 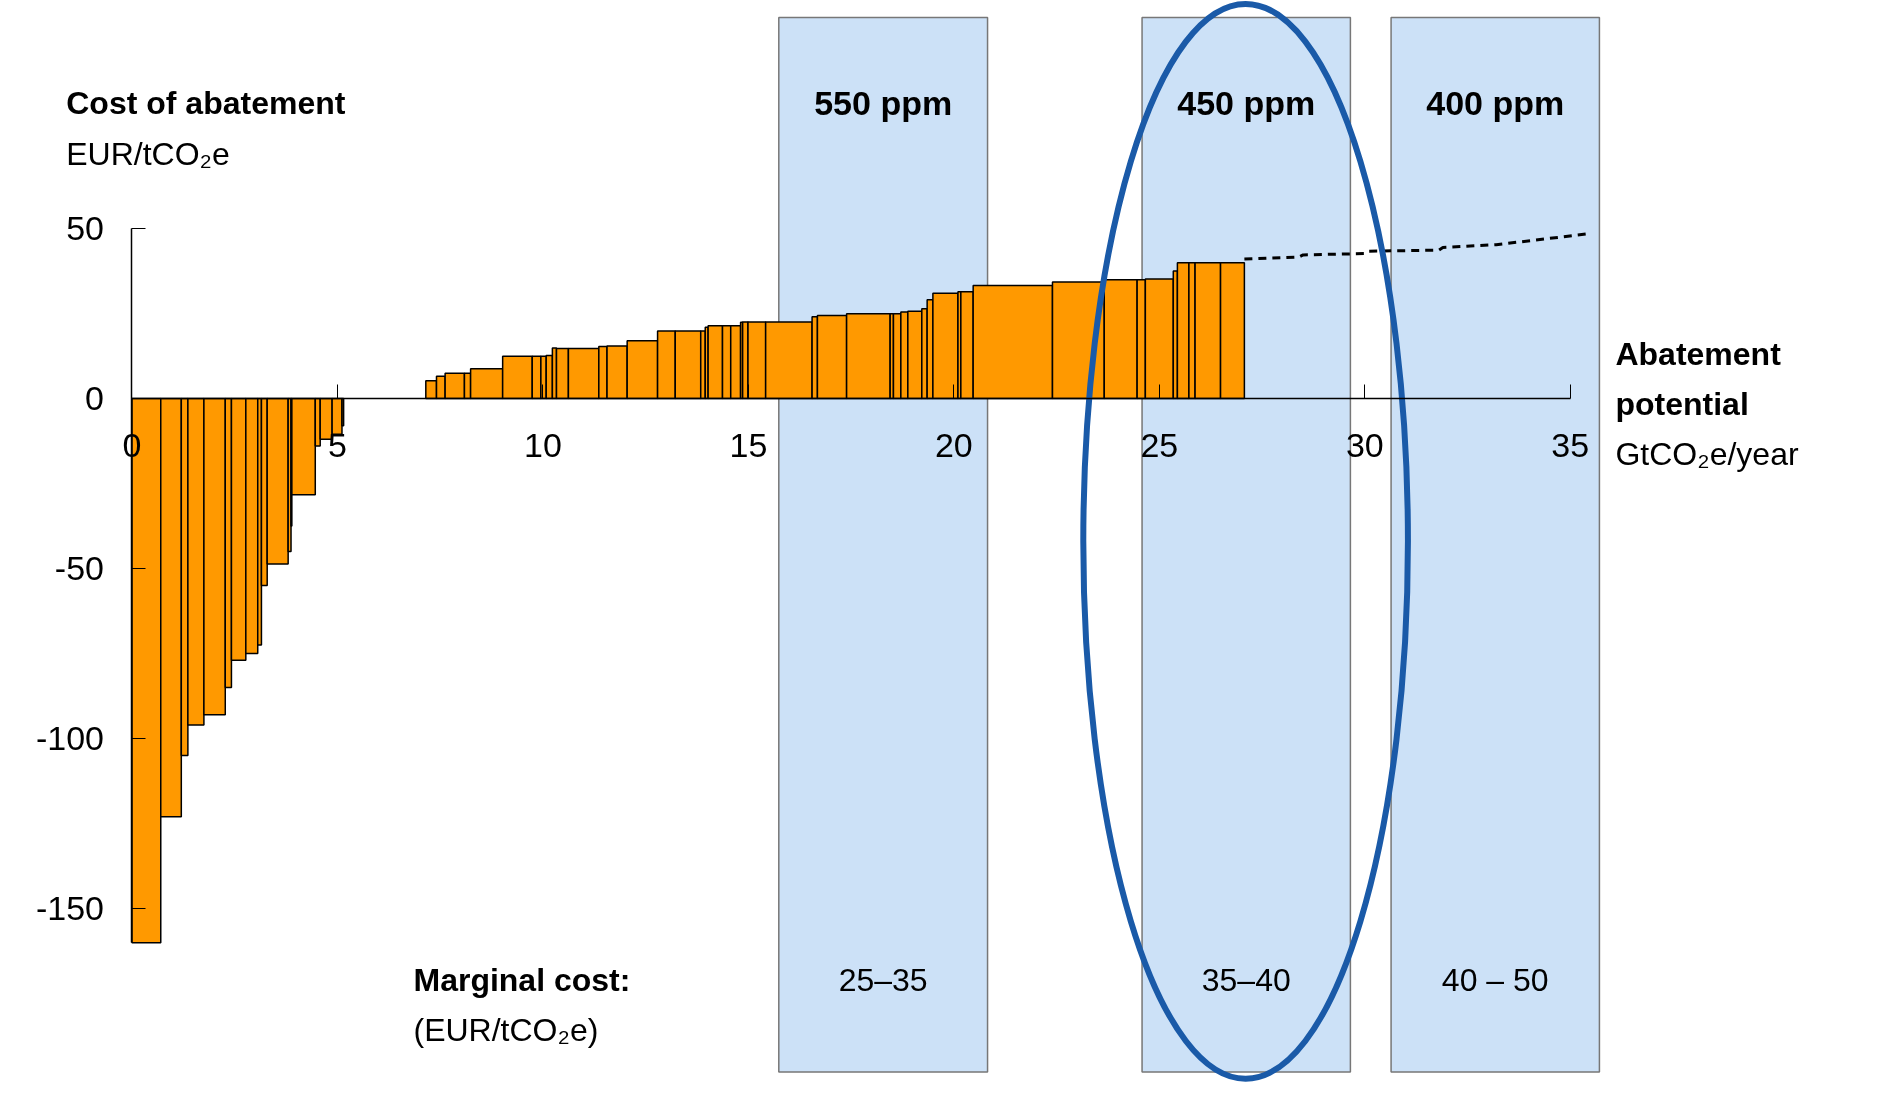 What do you see at coordinates (79, 568) in the screenshot?
I see `y-tick-label: -50` at bounding box center [79, 568].